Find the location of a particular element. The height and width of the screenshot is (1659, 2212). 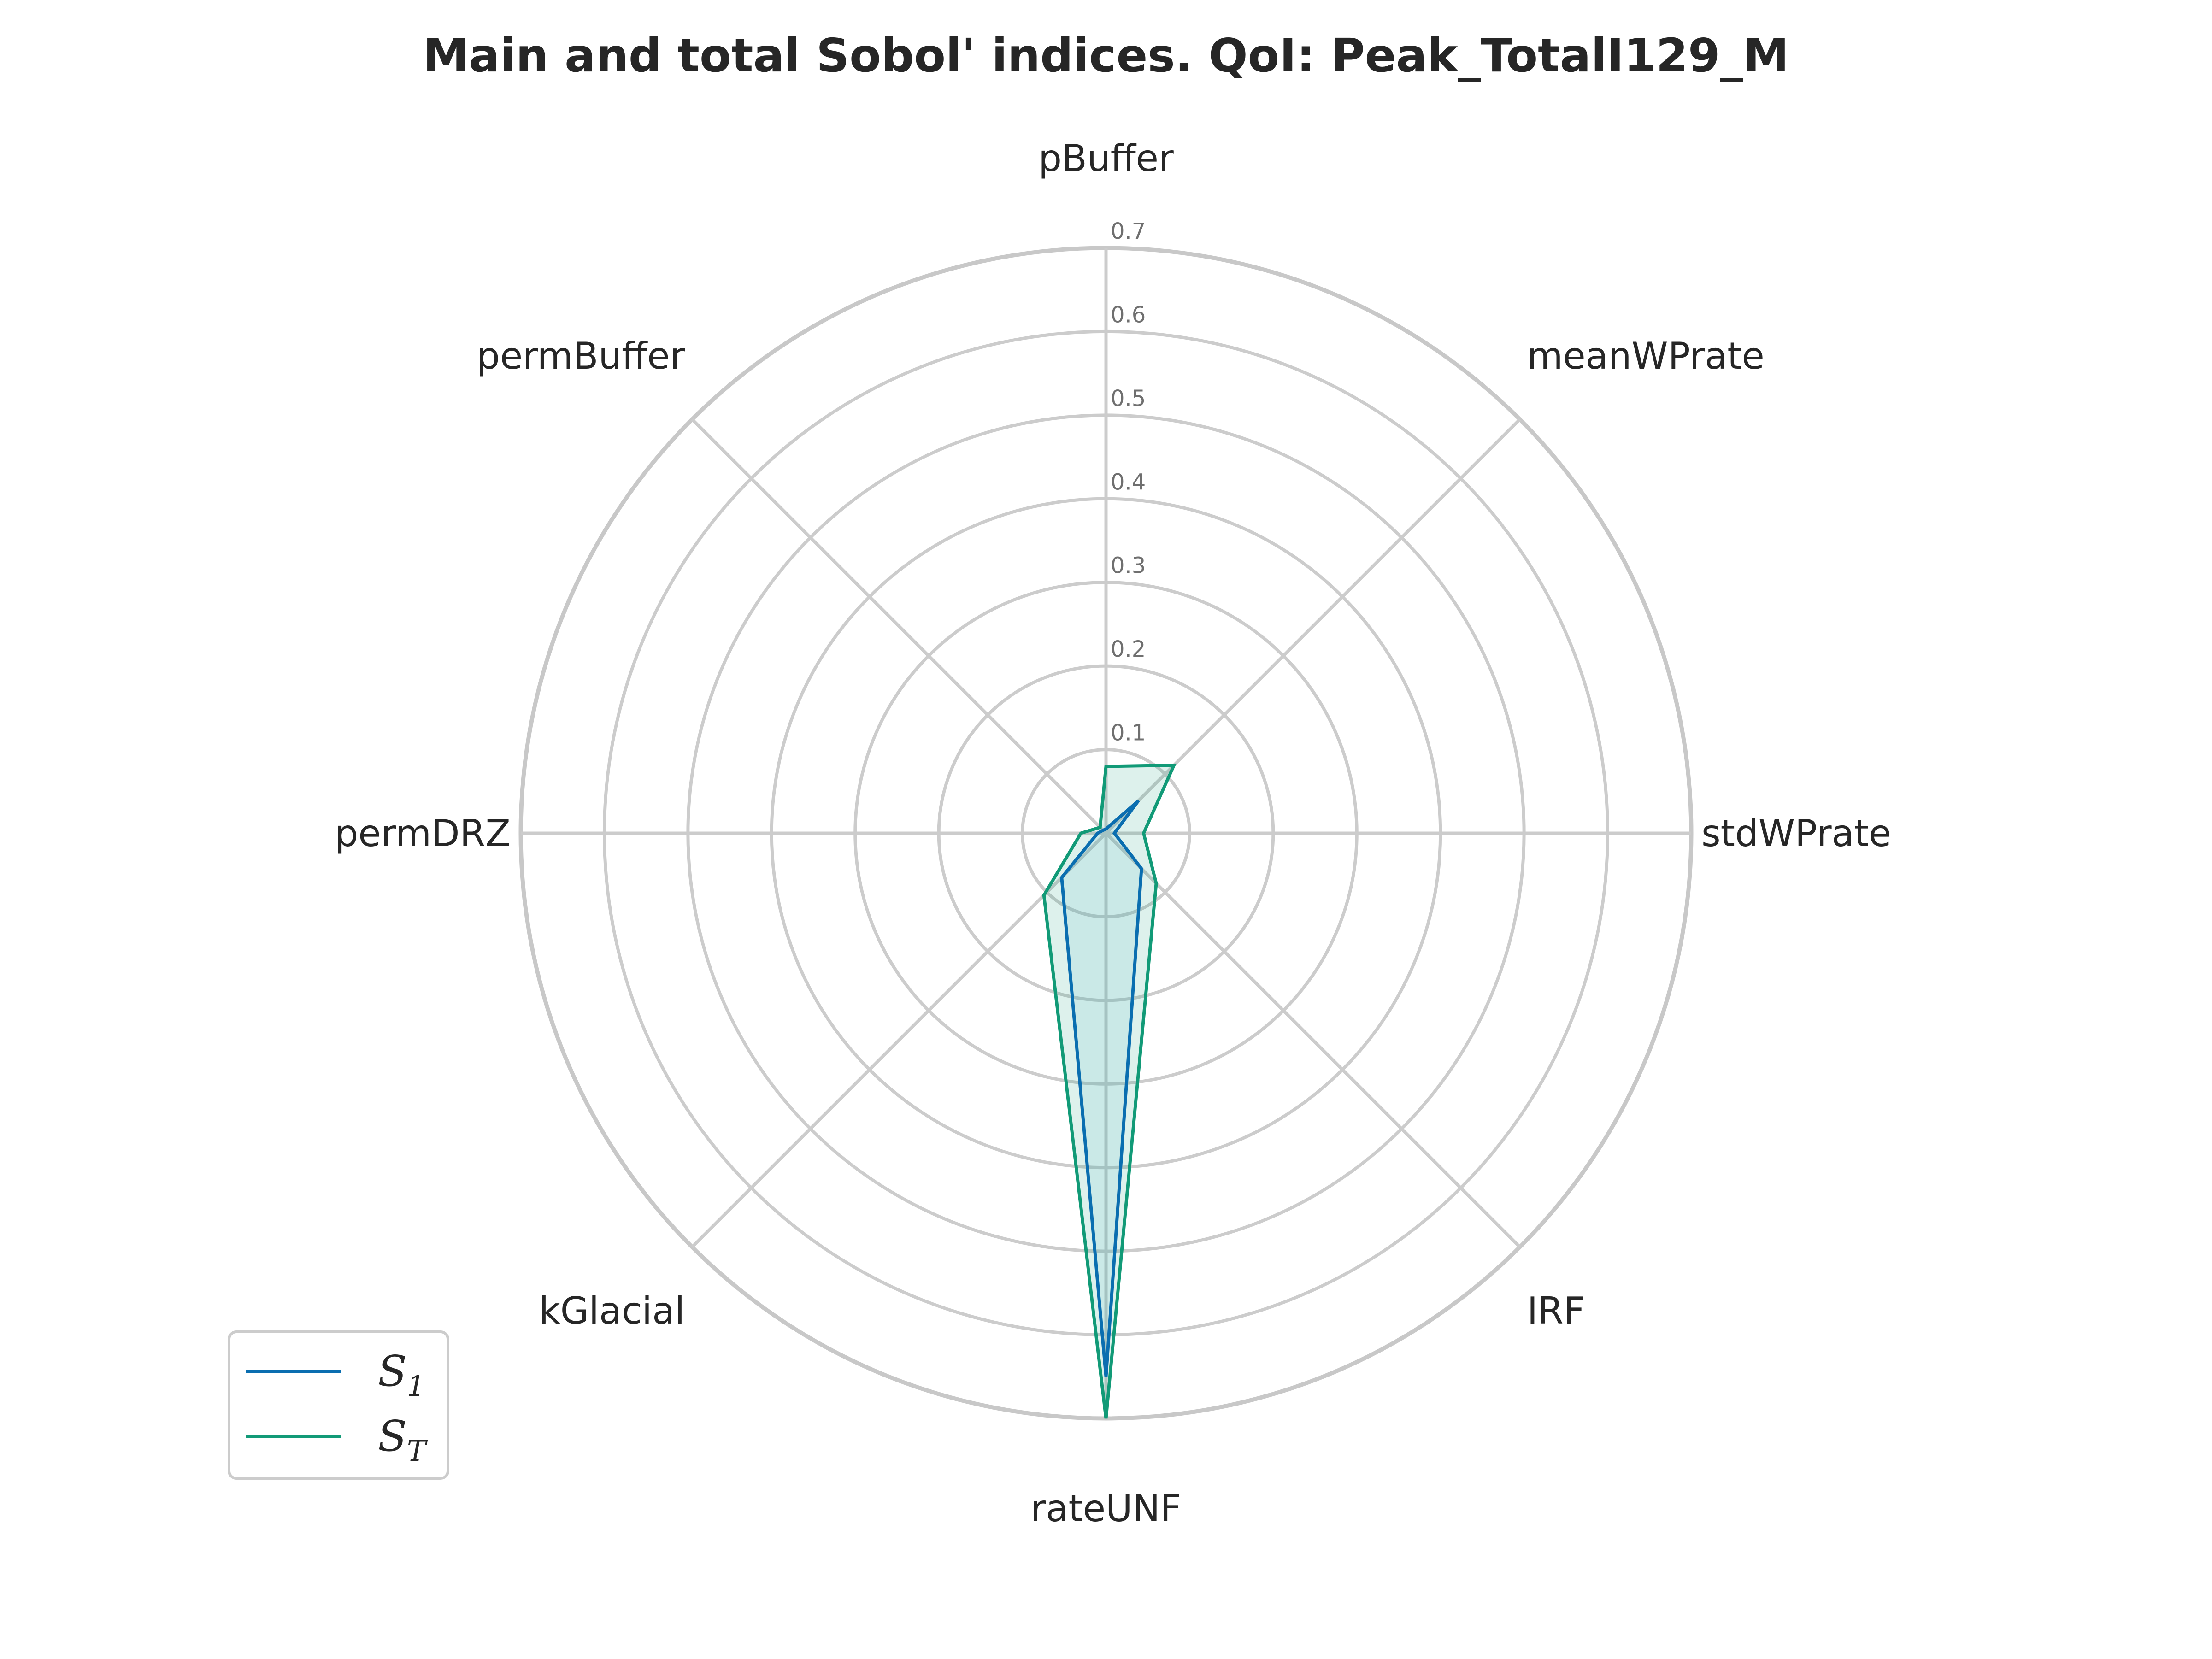

legend-label-st: ST is located at coordinates (403, 1440).